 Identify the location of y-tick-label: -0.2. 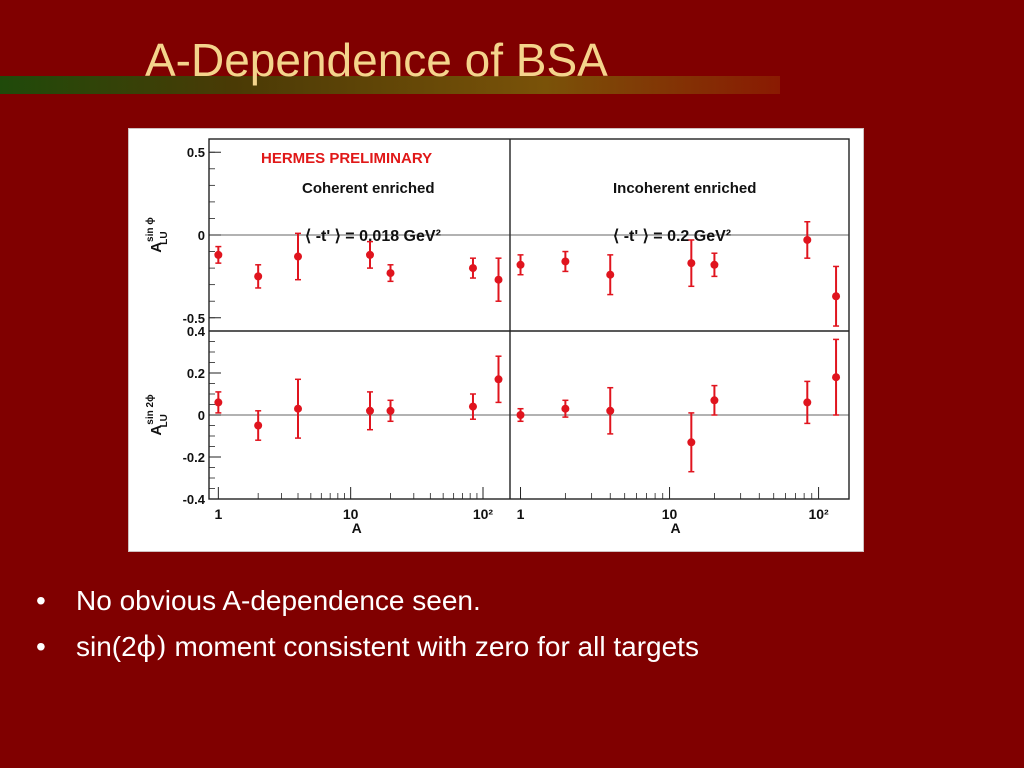
(194, 457).